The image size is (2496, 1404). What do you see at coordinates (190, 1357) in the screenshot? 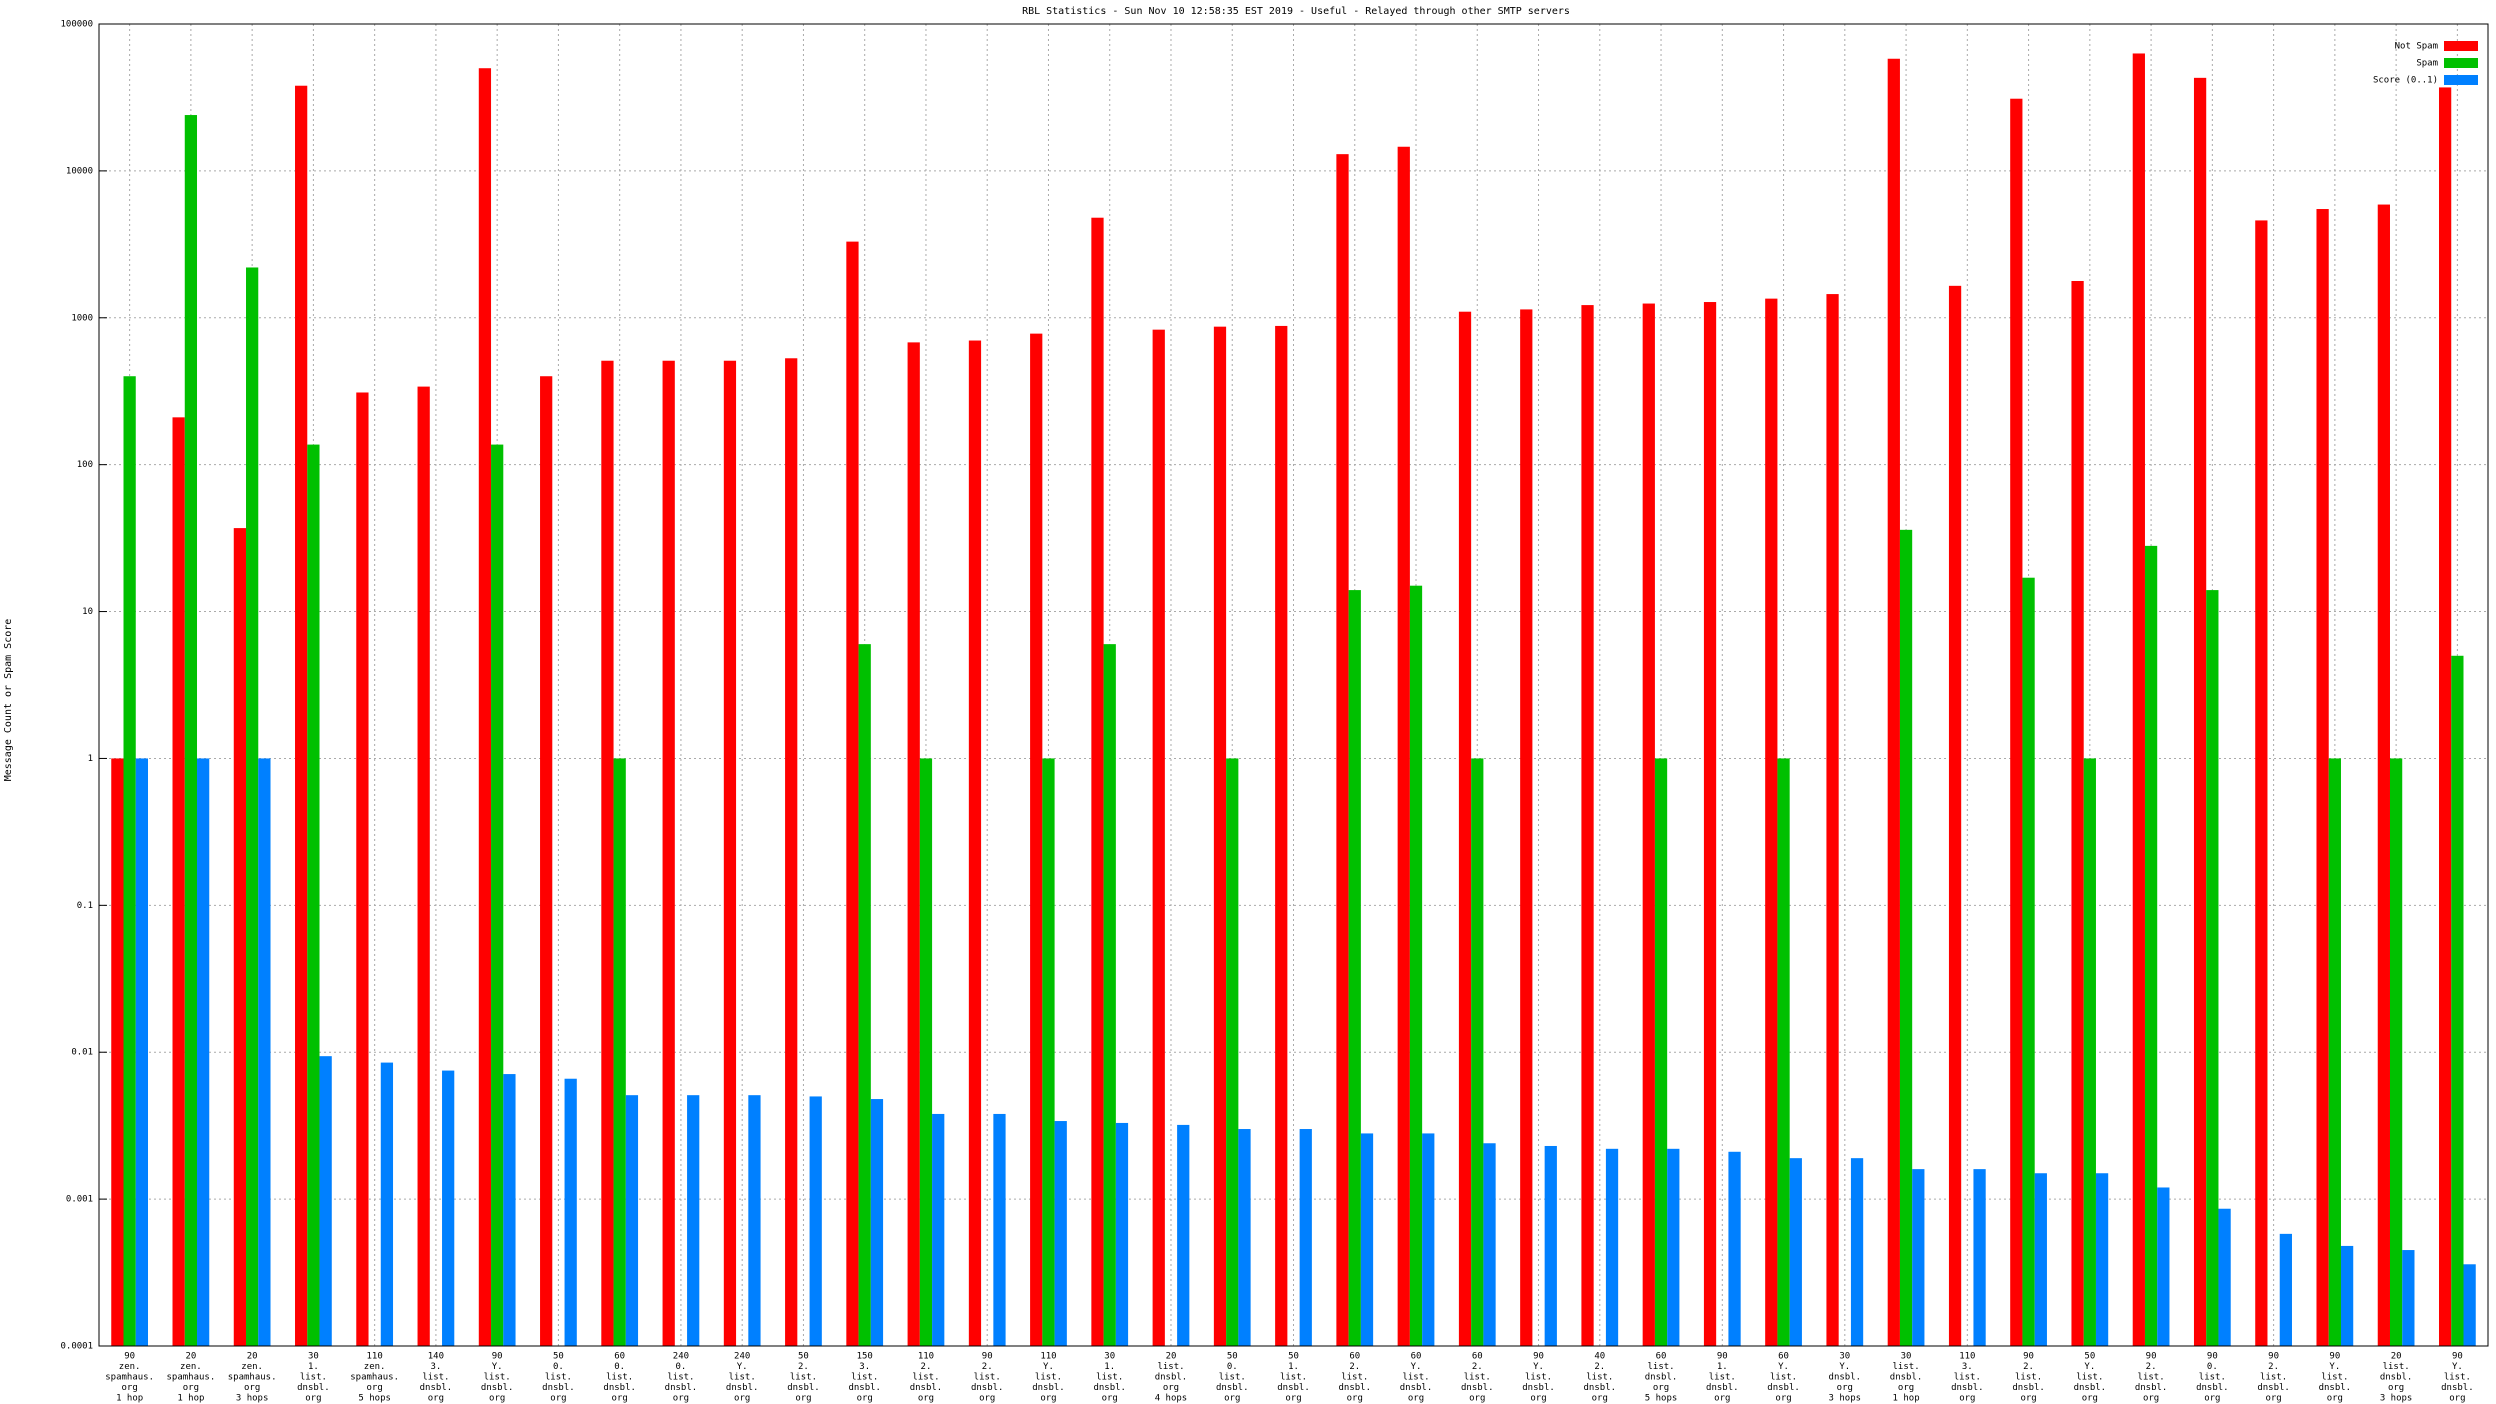
I see `x-tick-label: 20` at bounding box center [190, 1357].